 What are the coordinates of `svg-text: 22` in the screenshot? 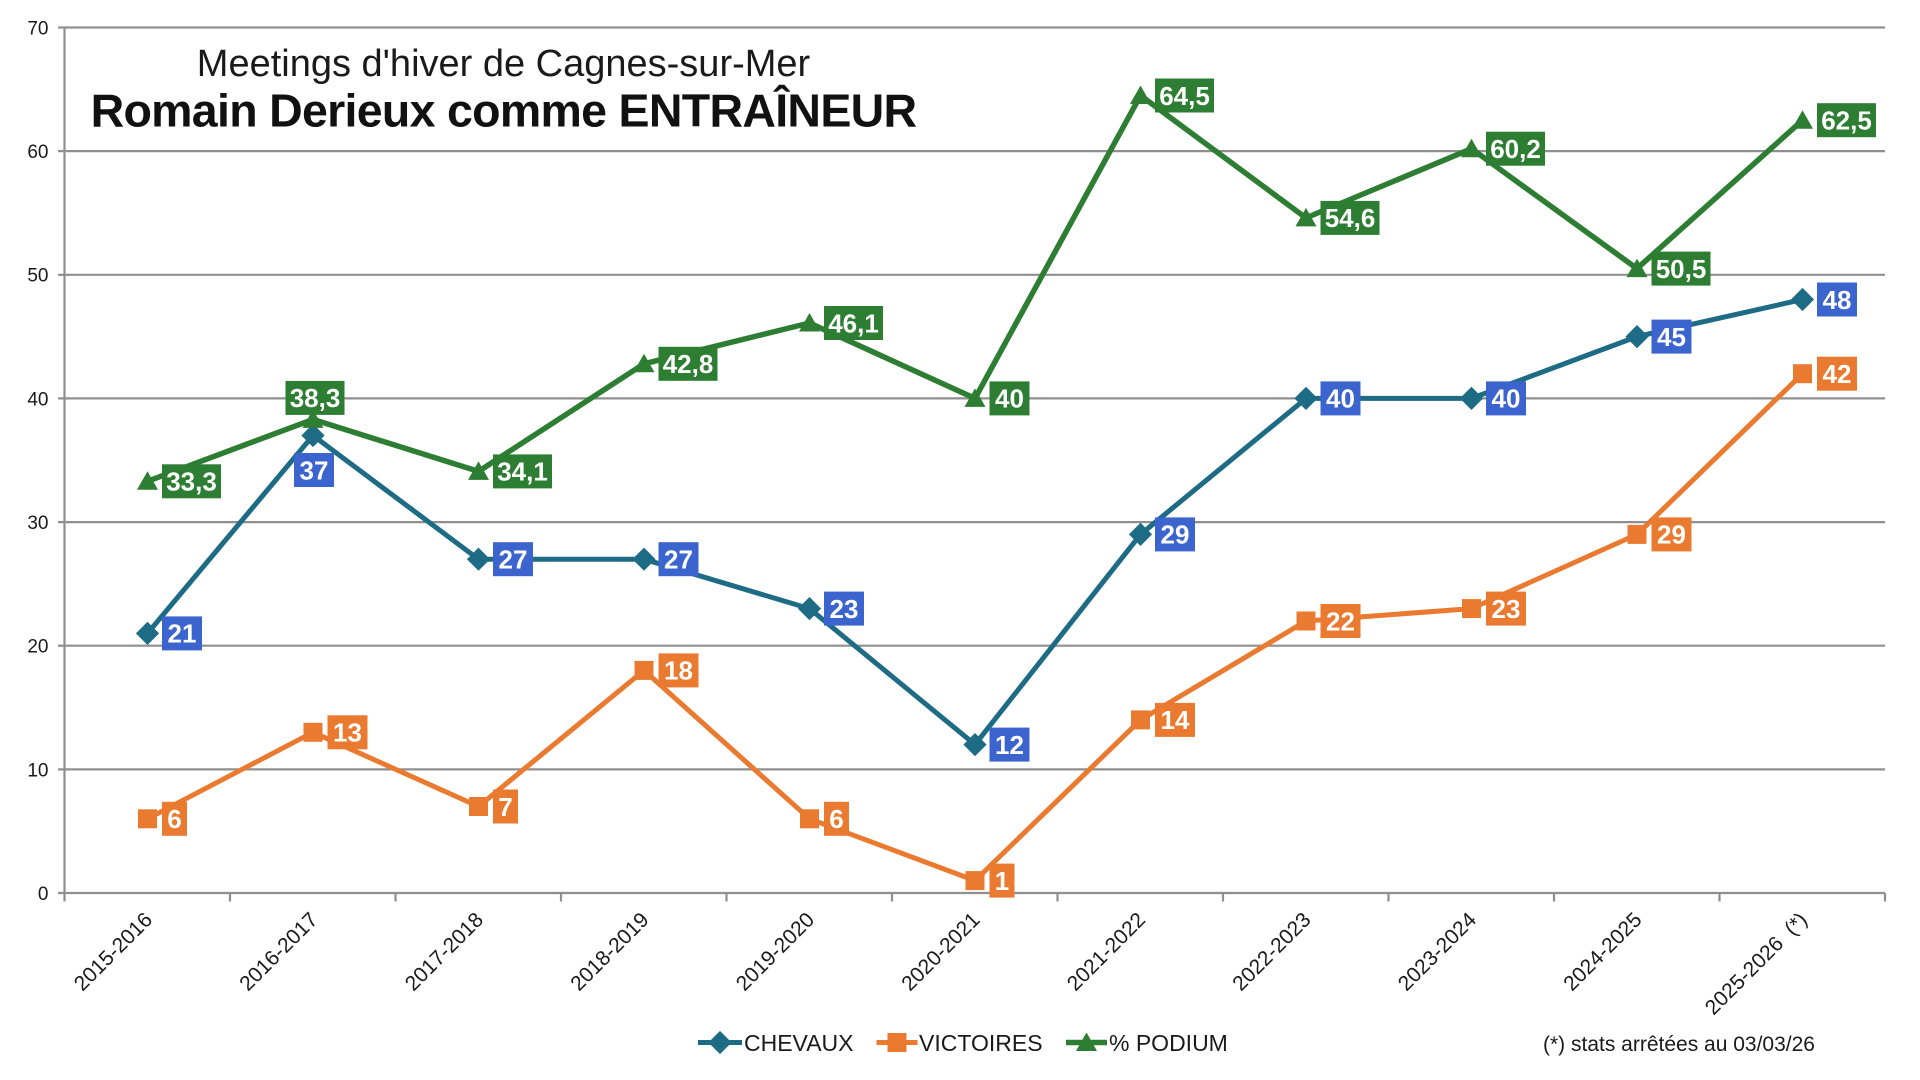 It's located at (1340, 621).